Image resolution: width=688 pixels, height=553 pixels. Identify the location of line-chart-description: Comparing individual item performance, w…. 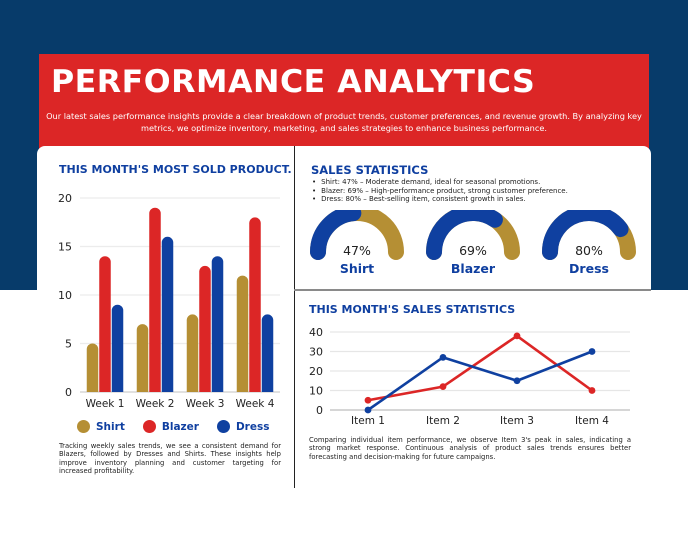
(470, 448).